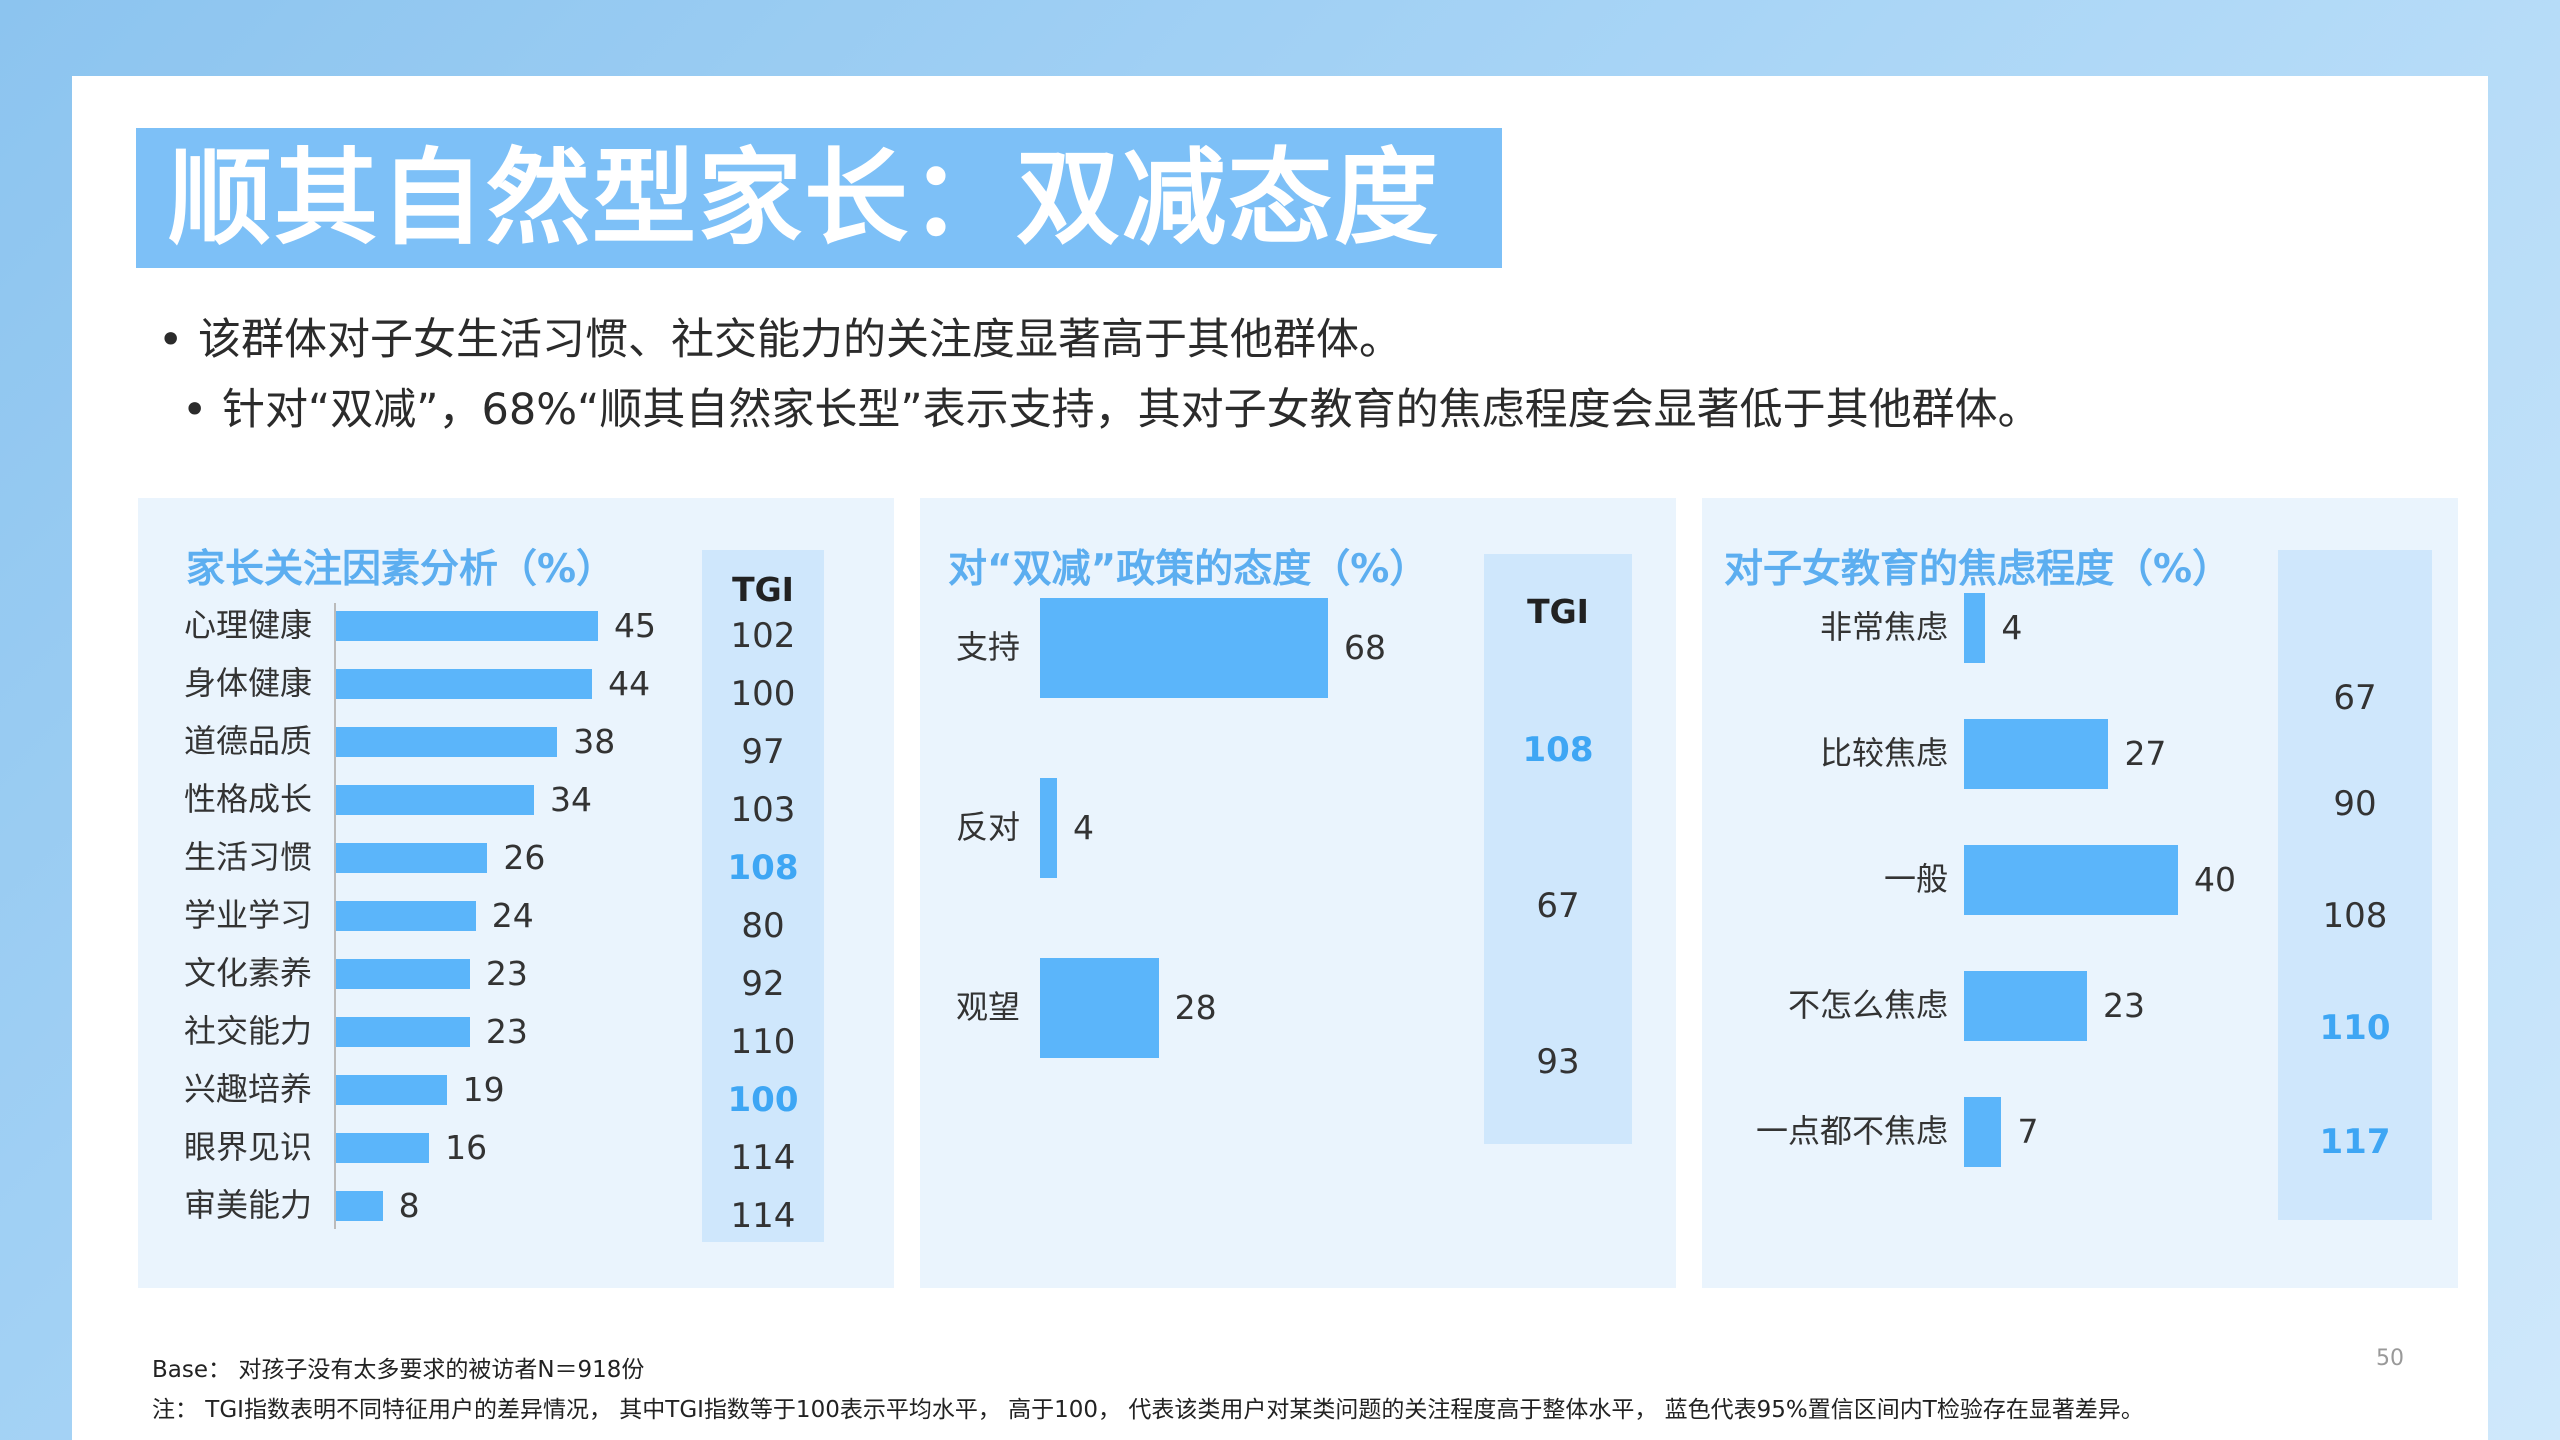 This screenshot has width=2560, height=1440. I want to click on tgi-value: 97, so click(763, 752).